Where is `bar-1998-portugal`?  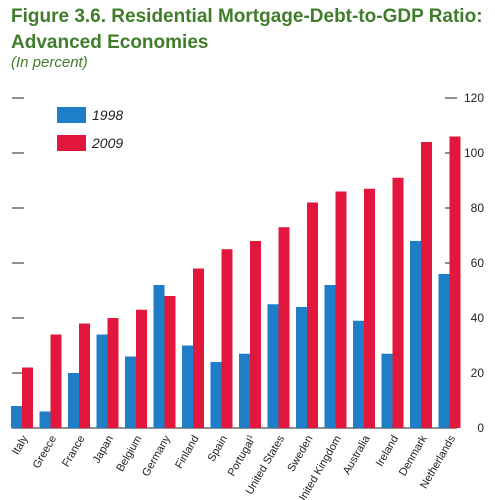 bar-1998-portugal is located at coordinates (244, 390).